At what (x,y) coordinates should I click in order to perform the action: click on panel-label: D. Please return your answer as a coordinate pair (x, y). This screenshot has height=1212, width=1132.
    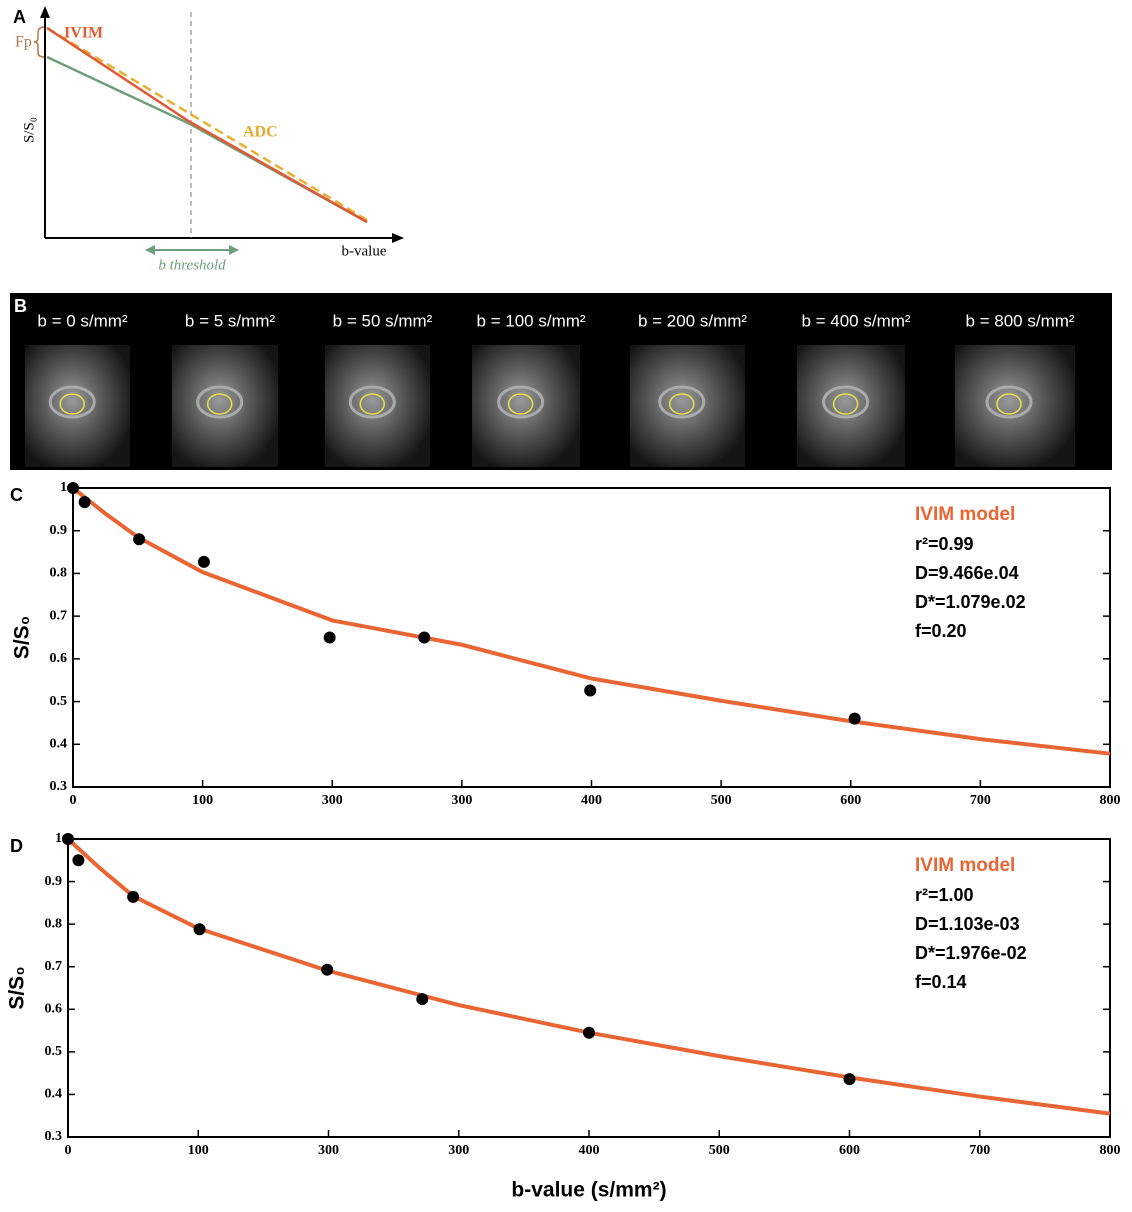
    Looking at the image, I should click on (16, 846).